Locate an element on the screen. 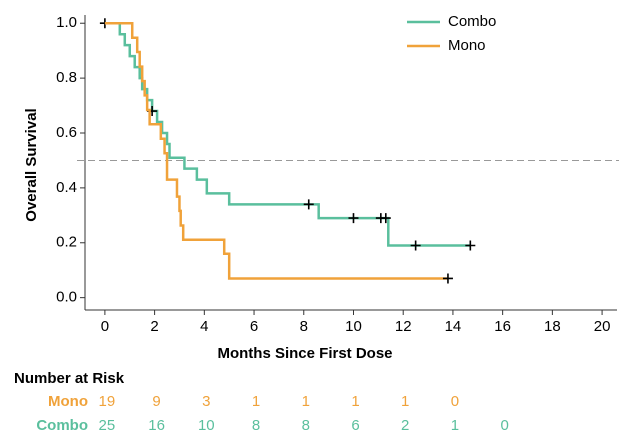  y-tick-label: 0.6 is located at coordinates (66, 132).